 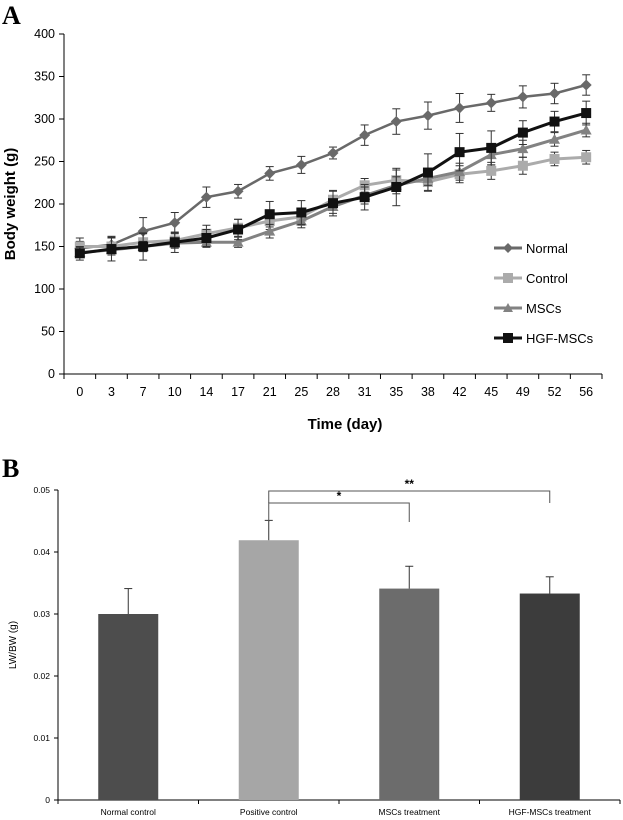 What do you see at coordinates (547, 248) in the screenshot?
I see `legend-label: Normal` at bounding box center [547, 248].